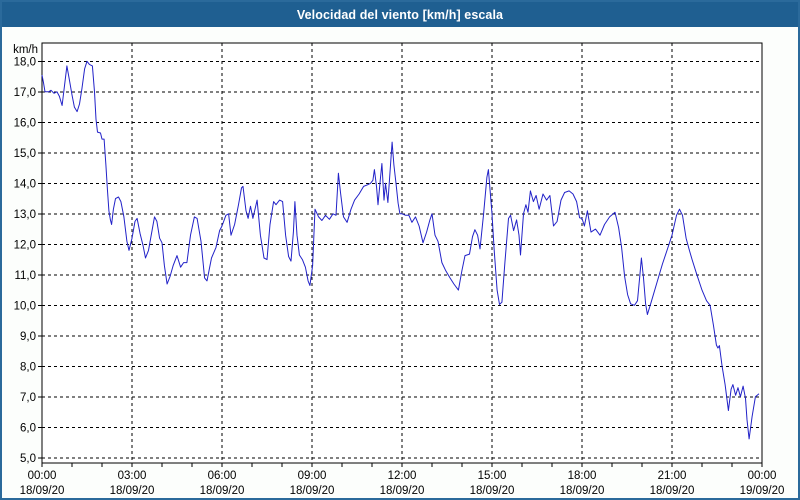 Image resolution: width=800 pixels, height=500 pixels. Describe the element at coordinates (312, 476) in the screenshot. I see `x-tick-time-label: 09:00` at that location.